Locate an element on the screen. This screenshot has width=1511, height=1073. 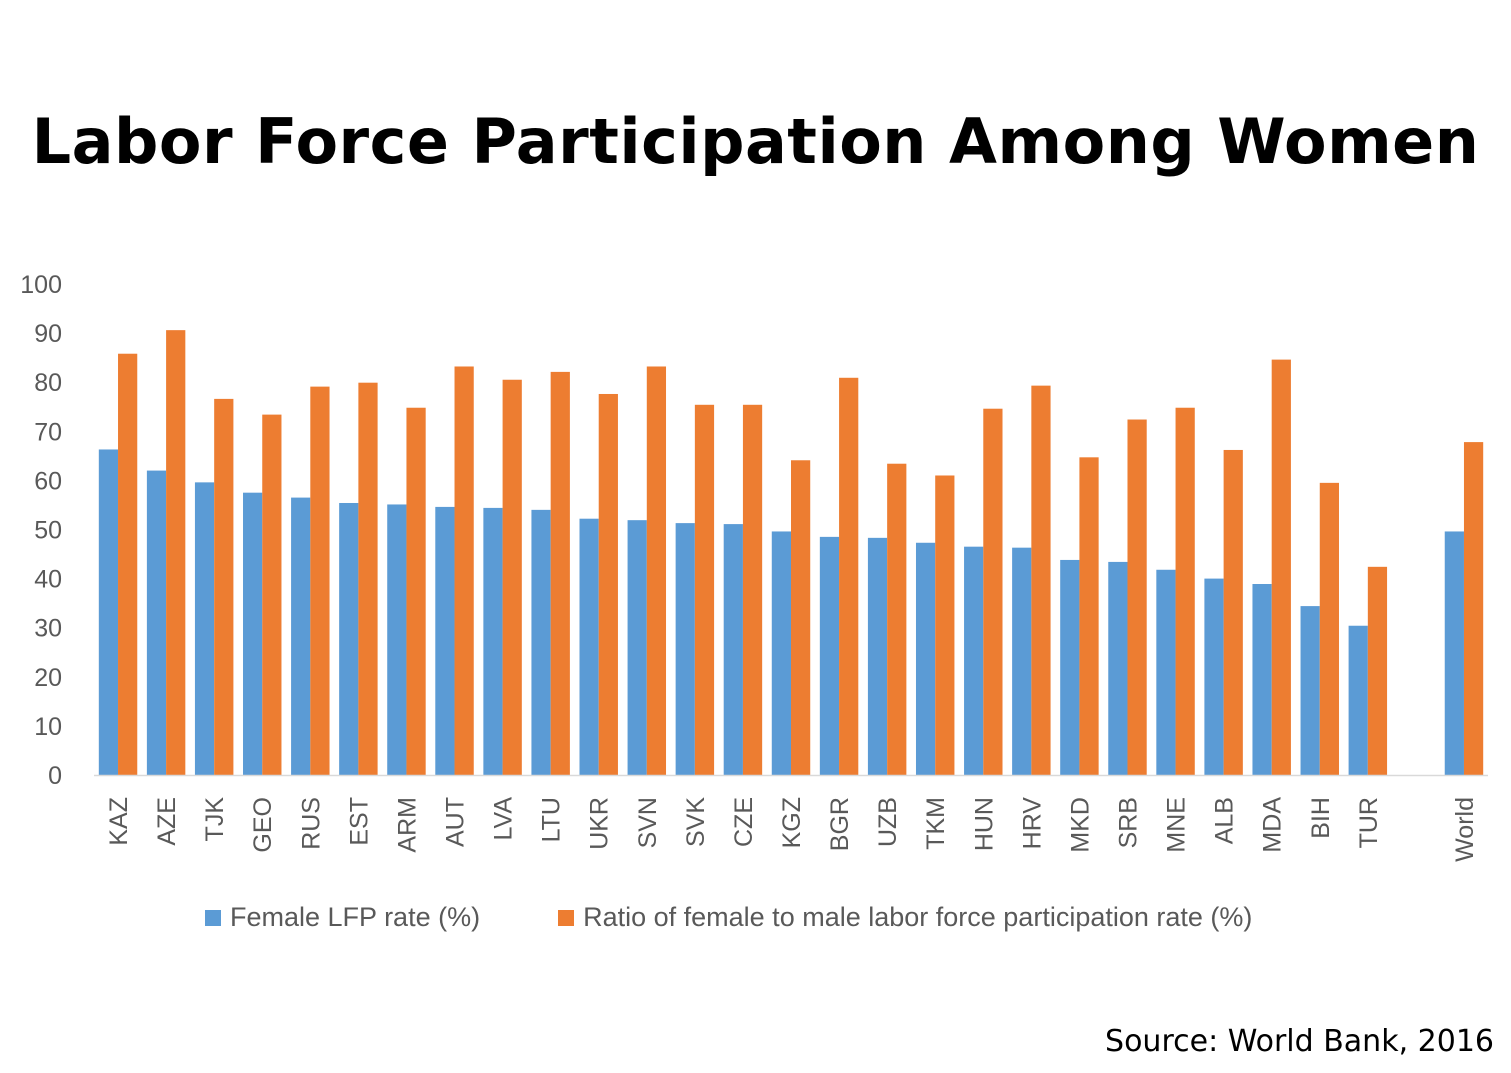
bar-female-lfp-ukr is located at coordinates (589, 646).